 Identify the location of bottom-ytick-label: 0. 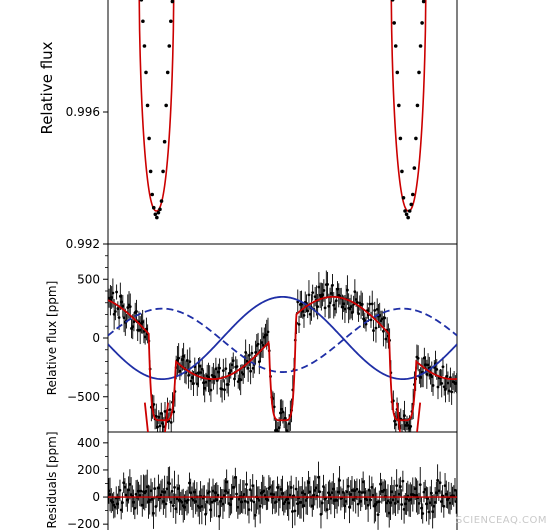
(96, 497).